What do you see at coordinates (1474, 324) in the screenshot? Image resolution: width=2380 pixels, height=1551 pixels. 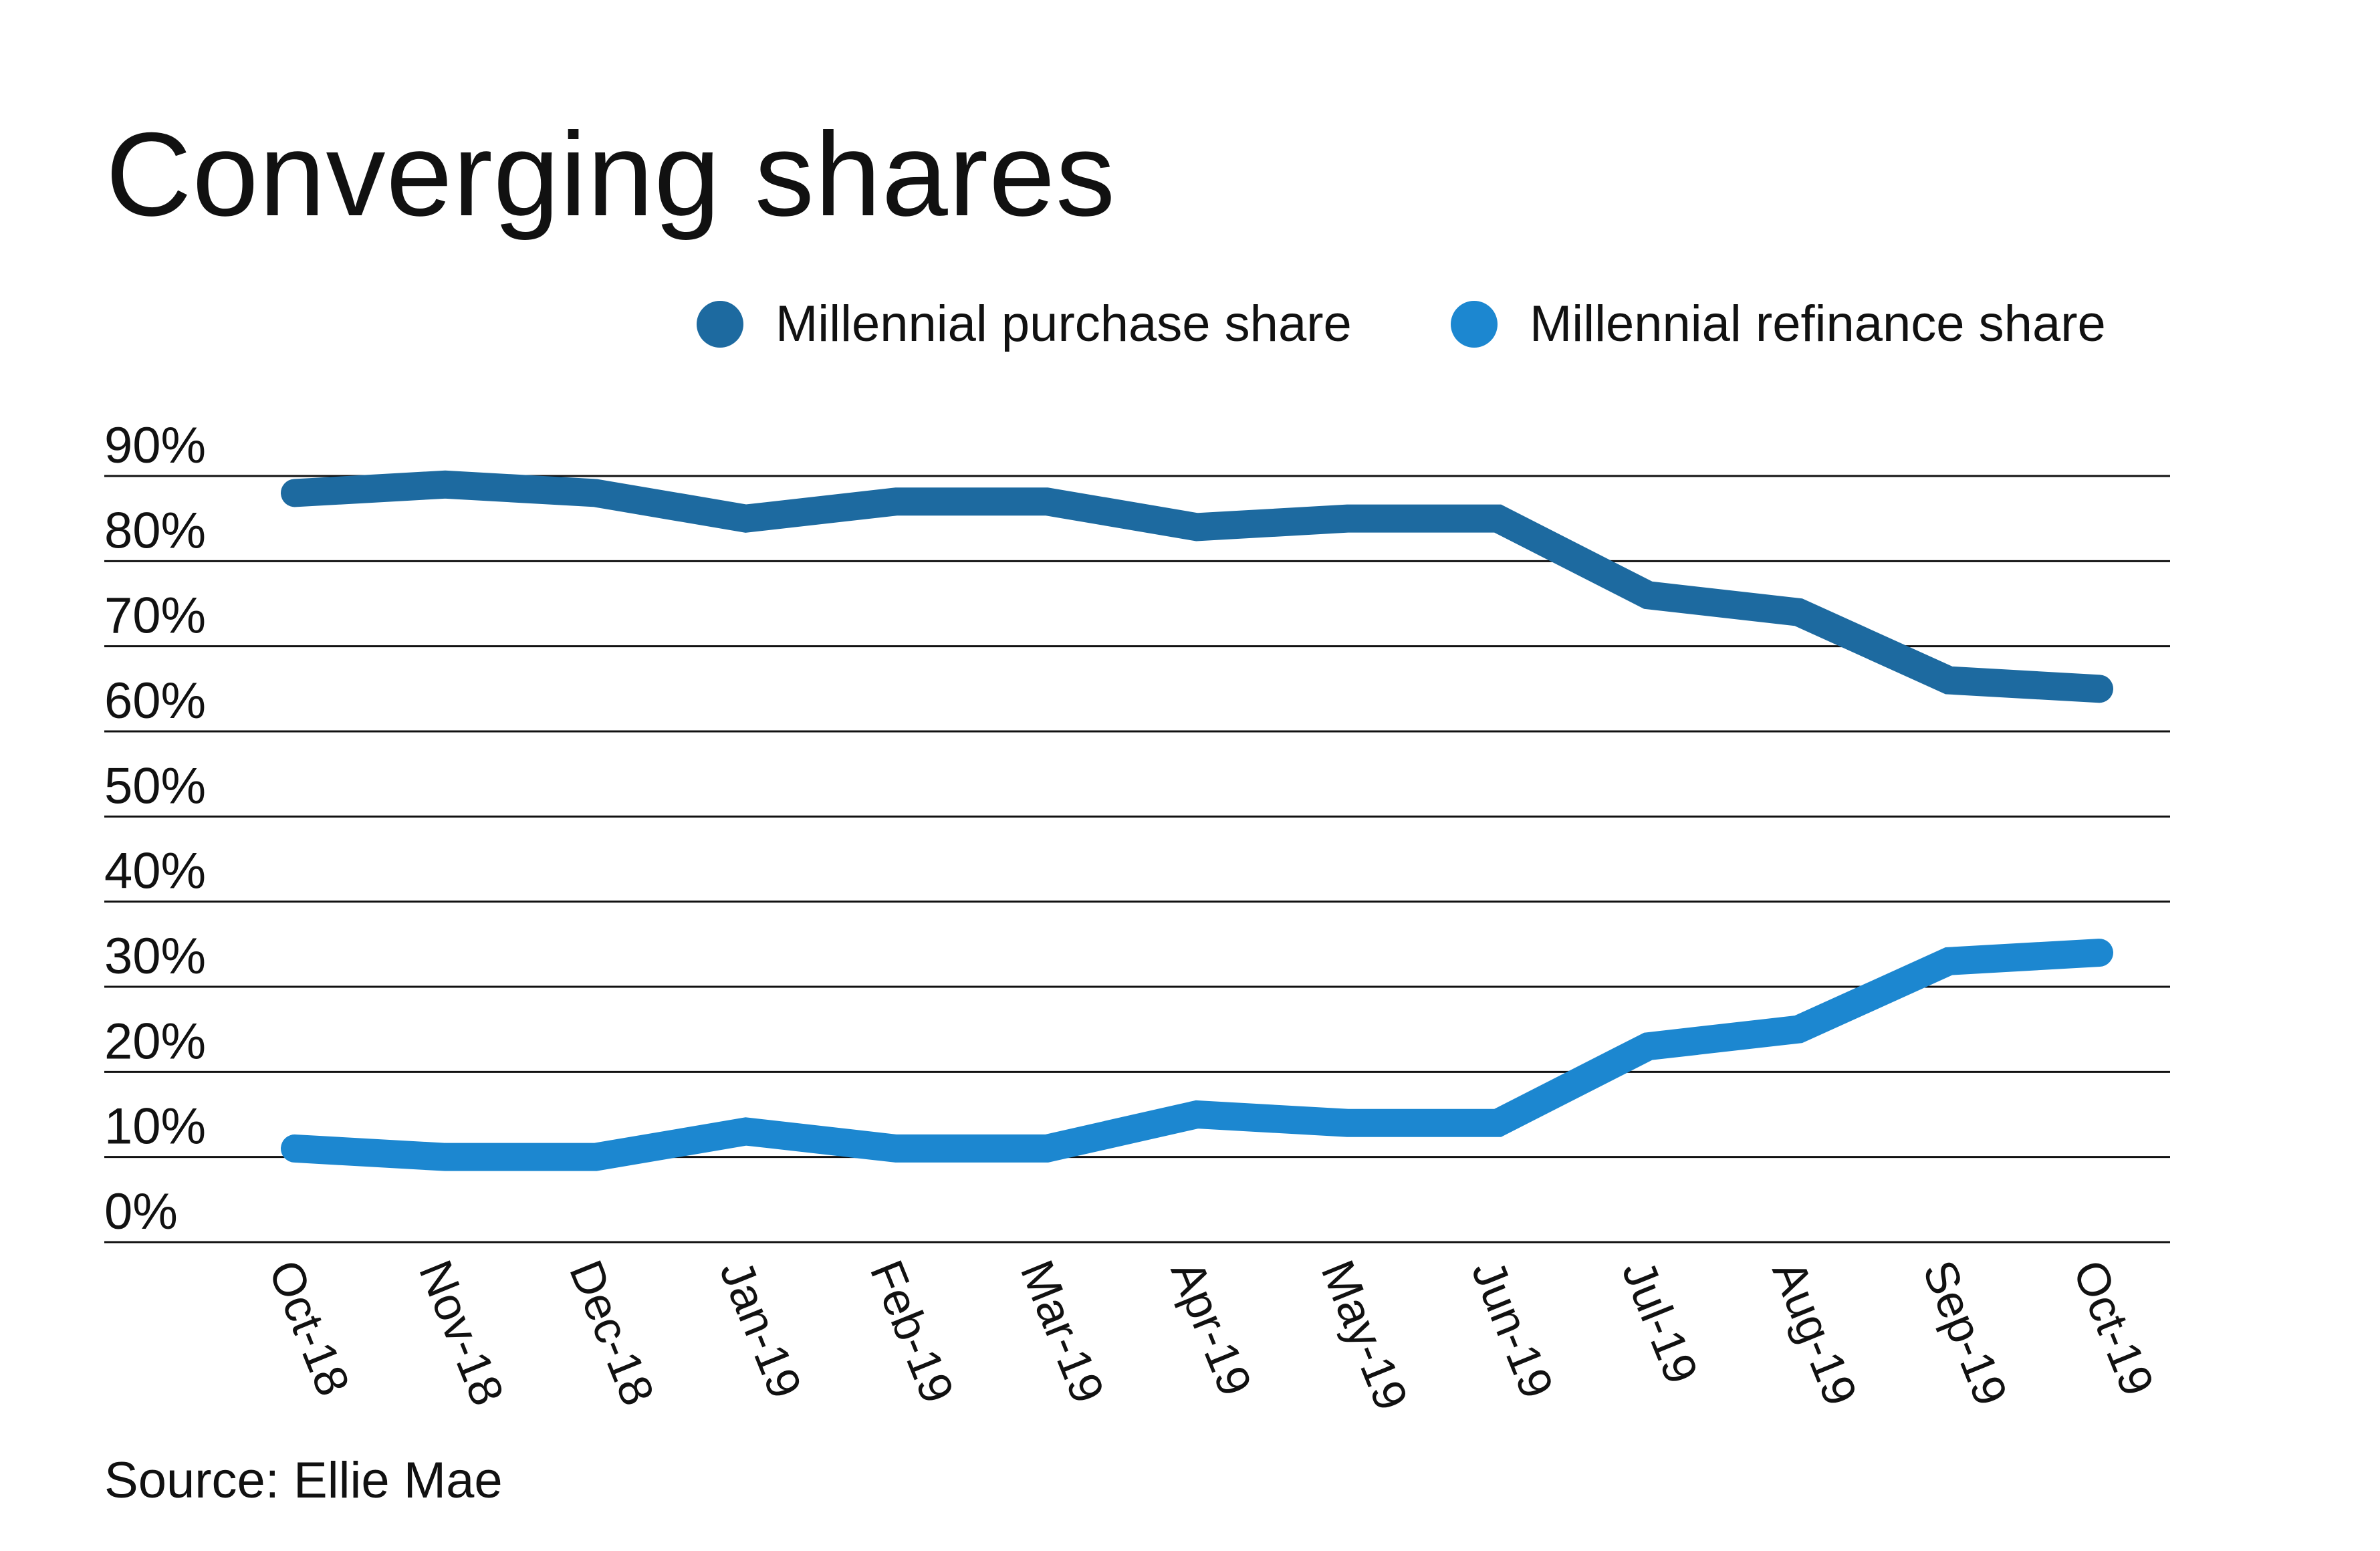 I see `legend-marker-refinance` at bounding box center [1474, 324].